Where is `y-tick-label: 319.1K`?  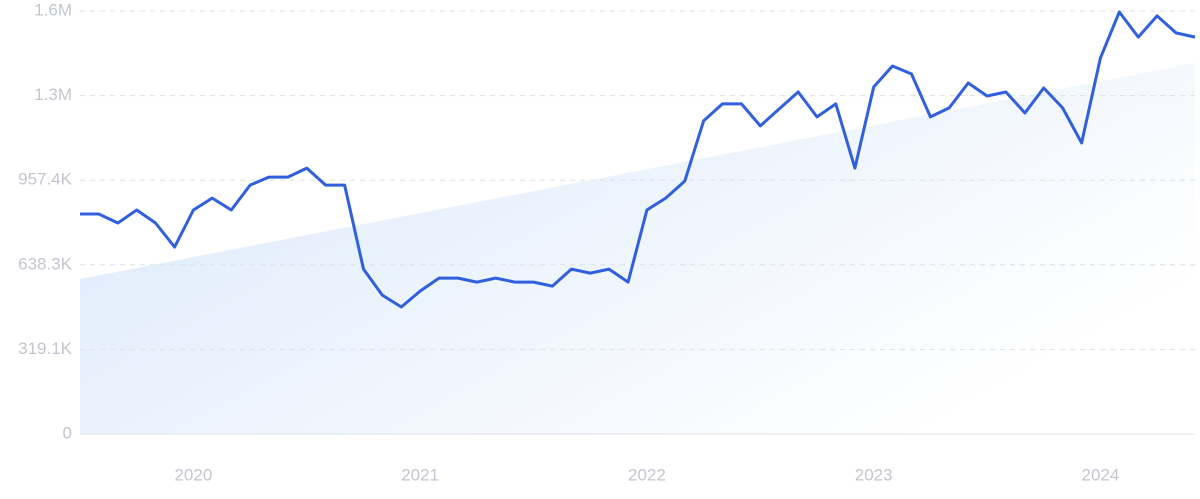
y-tick-label: 319.1K is located at coordinates (45, 348).